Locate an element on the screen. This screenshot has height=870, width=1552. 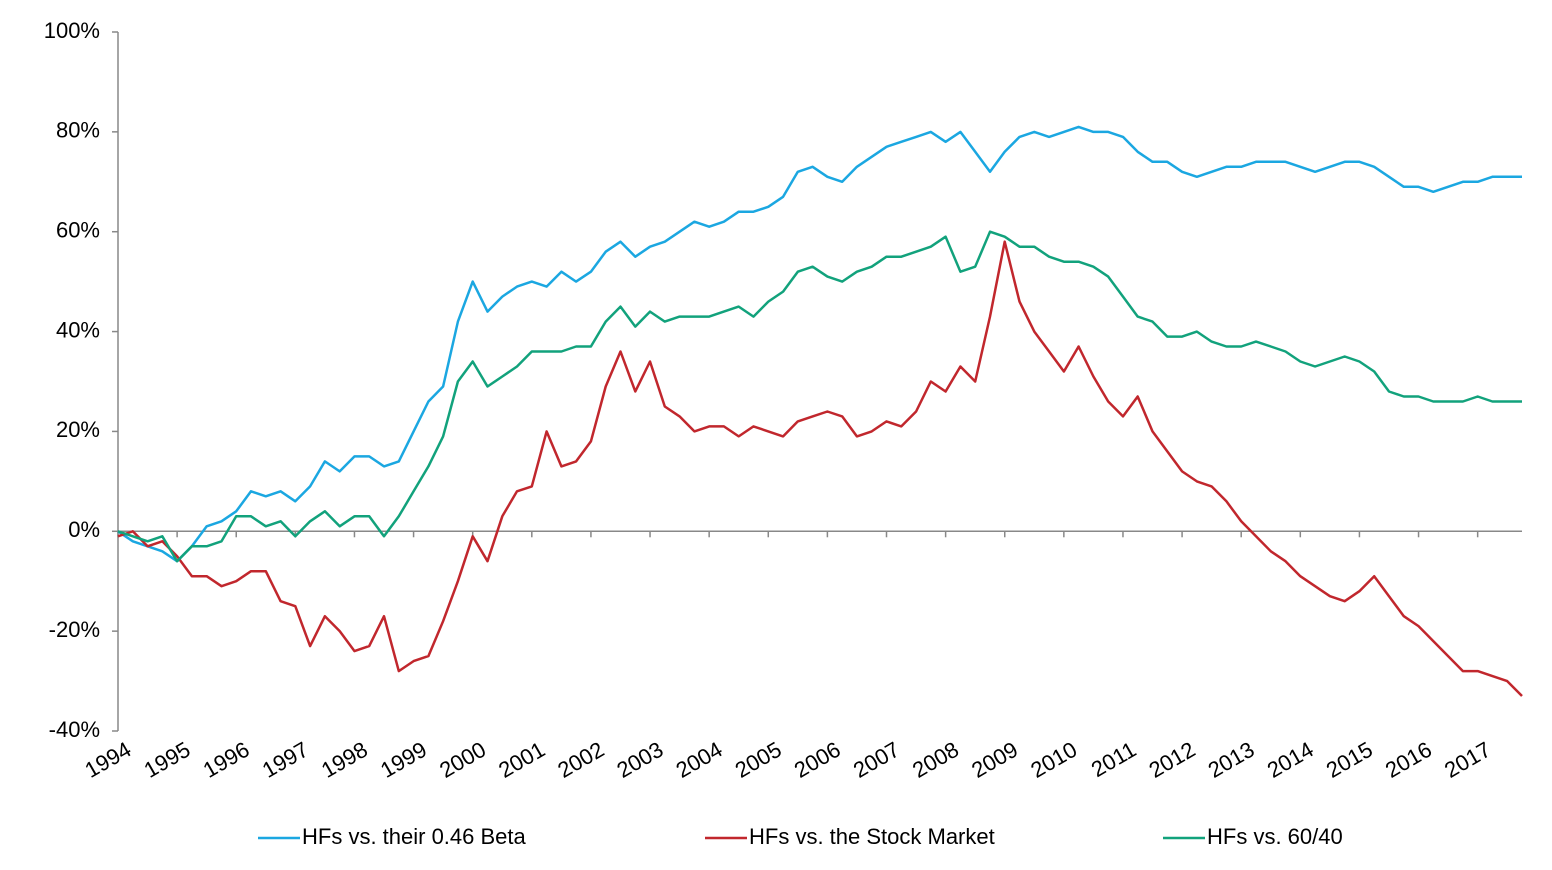
x-tick-label: 2005 is located at coordinates (758, 760).